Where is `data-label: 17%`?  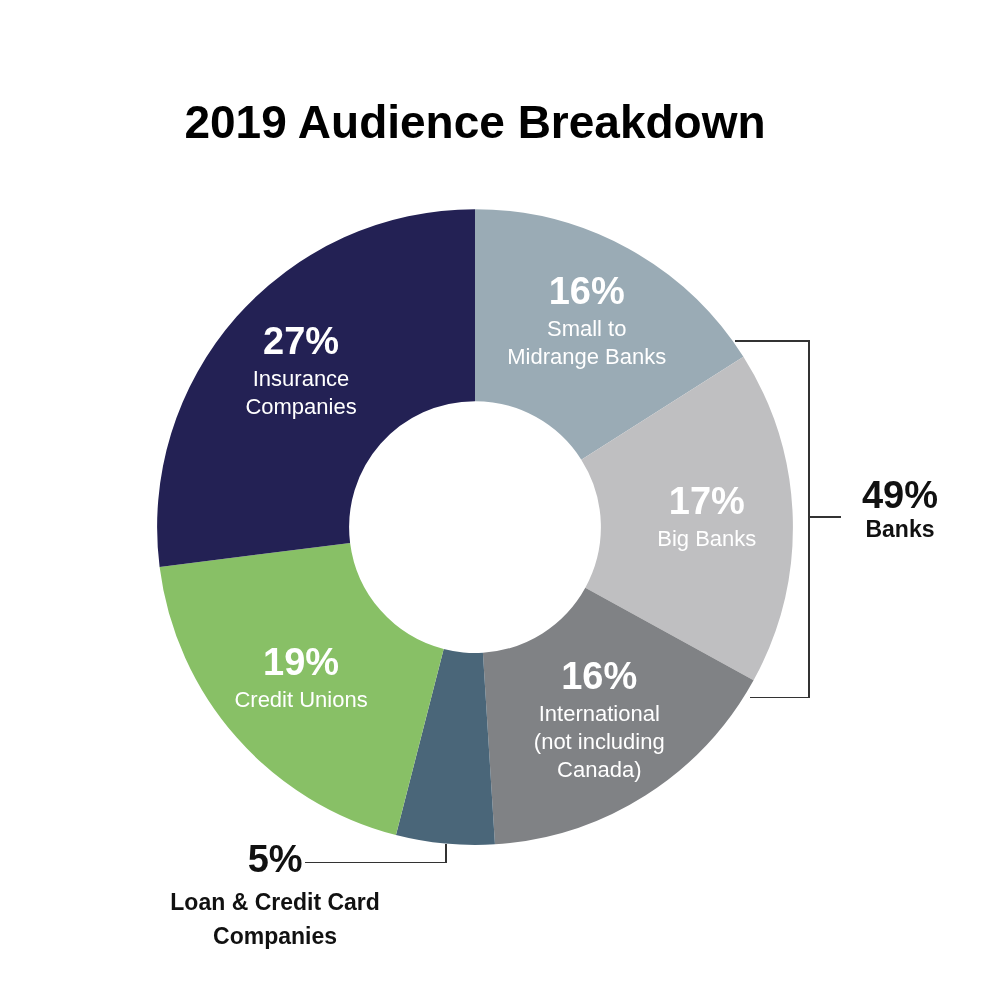 data-label: 17% is located at coordinates (706, 501).